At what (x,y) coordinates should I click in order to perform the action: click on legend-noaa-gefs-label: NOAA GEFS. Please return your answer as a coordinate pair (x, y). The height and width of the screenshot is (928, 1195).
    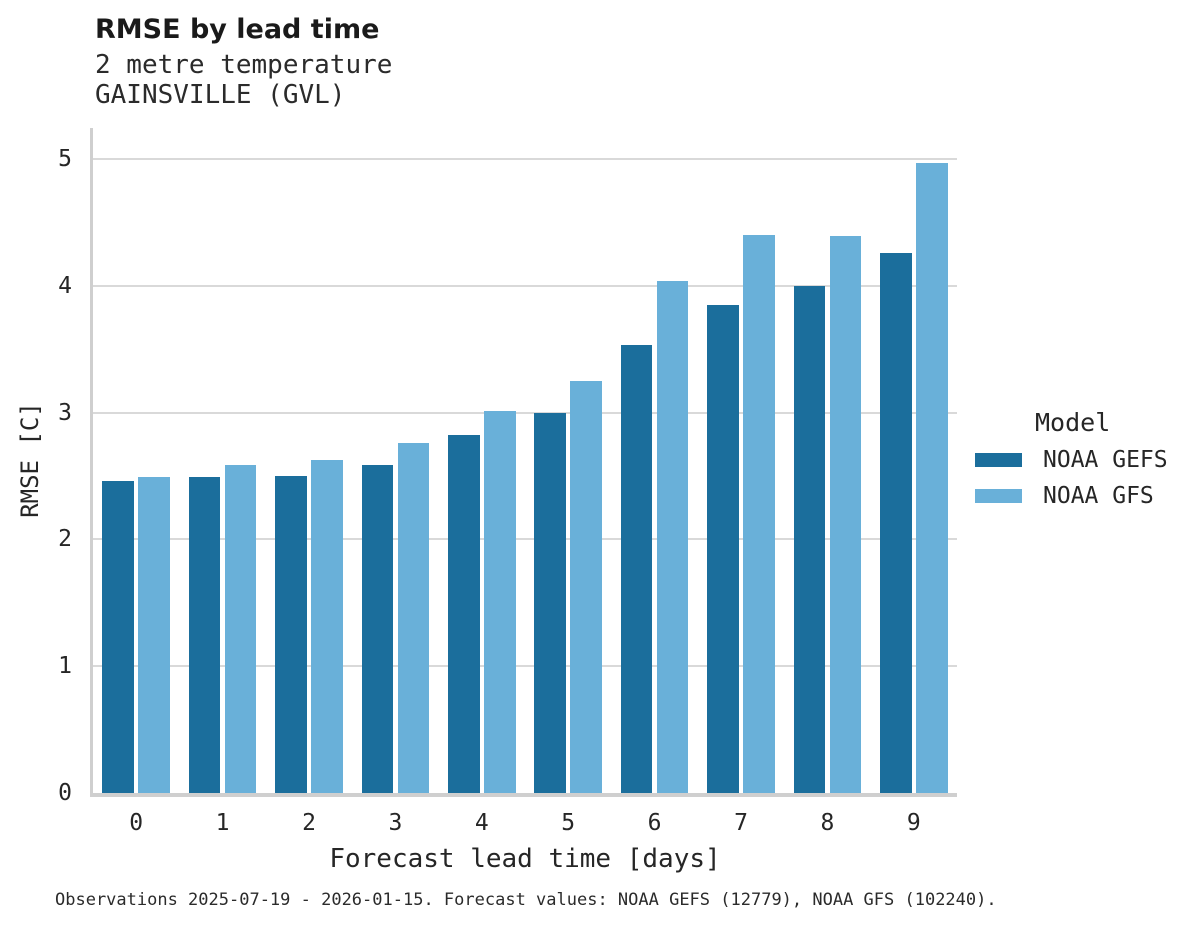
    Looking at the image, I should click on (1105, 460).